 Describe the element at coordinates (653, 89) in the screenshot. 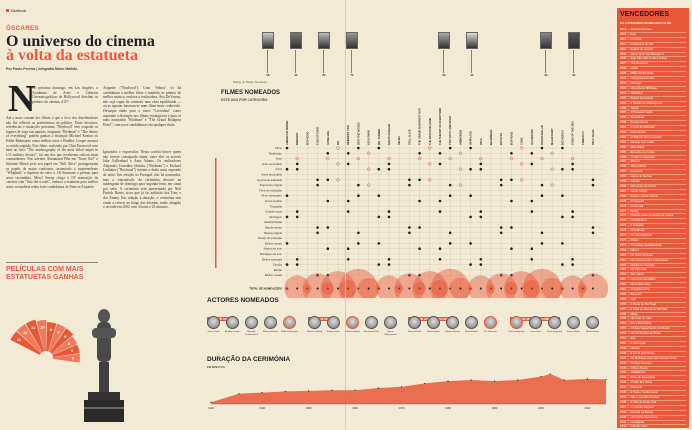

I see `winner-row: 2002 — Uma Mente Brilhante` at that location.